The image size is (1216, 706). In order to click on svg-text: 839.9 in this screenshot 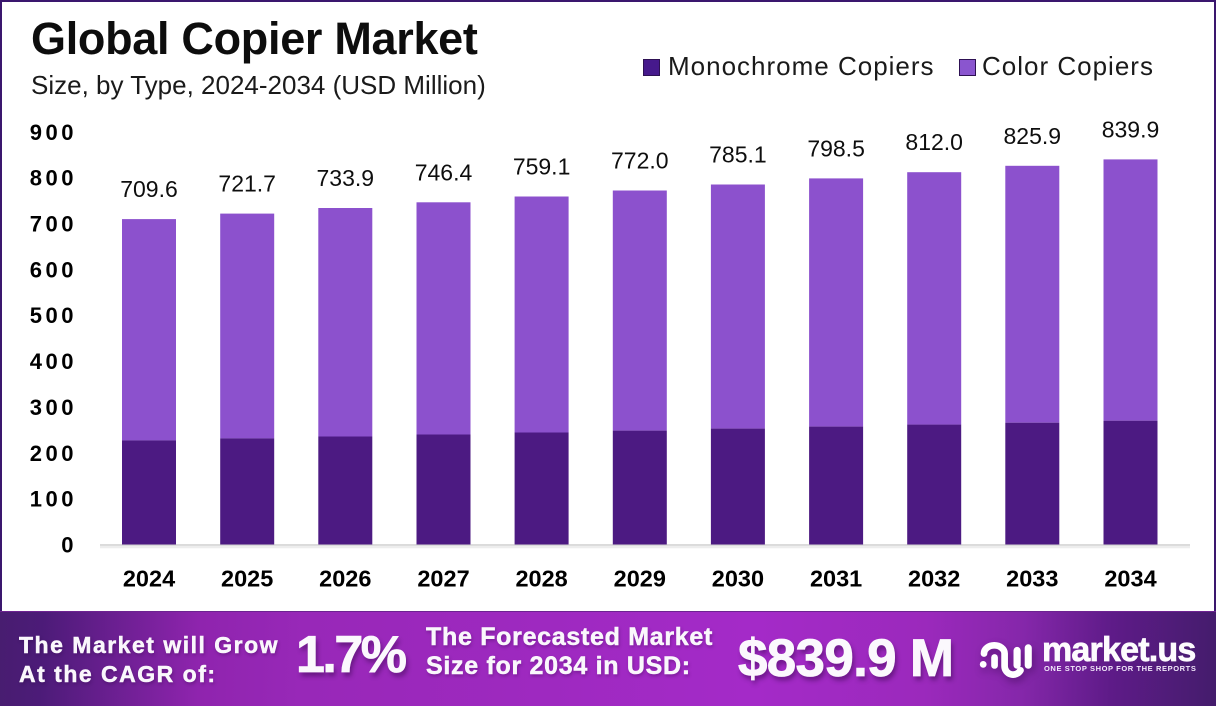, I will do `click(1131, 129)`.